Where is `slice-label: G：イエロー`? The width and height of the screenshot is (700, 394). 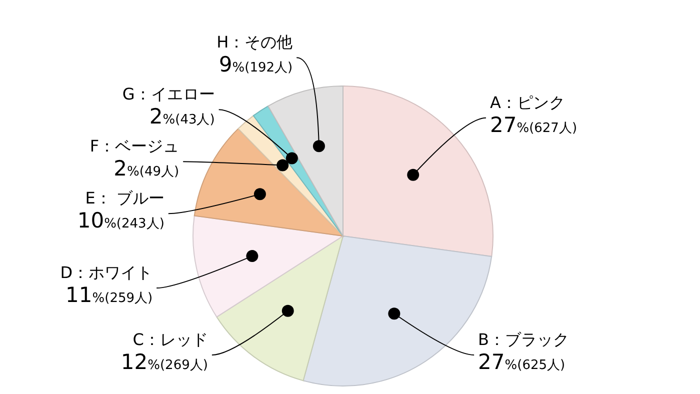 slice-label: G：イエロー is located at coordinates (168, 94).